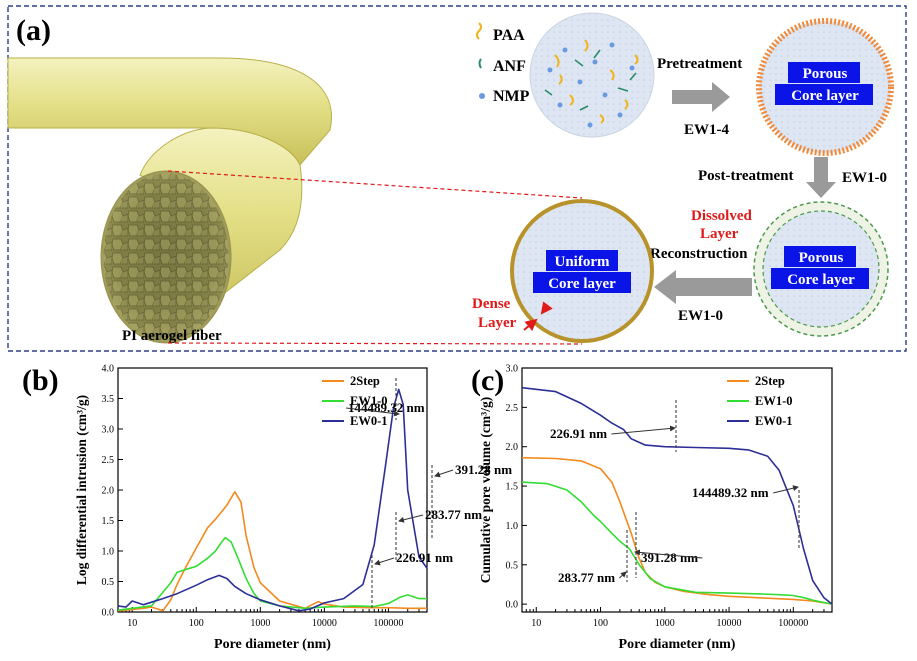 The image size is (917, 661). Describe the element at coordinates (375, 184) in the screenshot. I see `projection-line-top` at that location.